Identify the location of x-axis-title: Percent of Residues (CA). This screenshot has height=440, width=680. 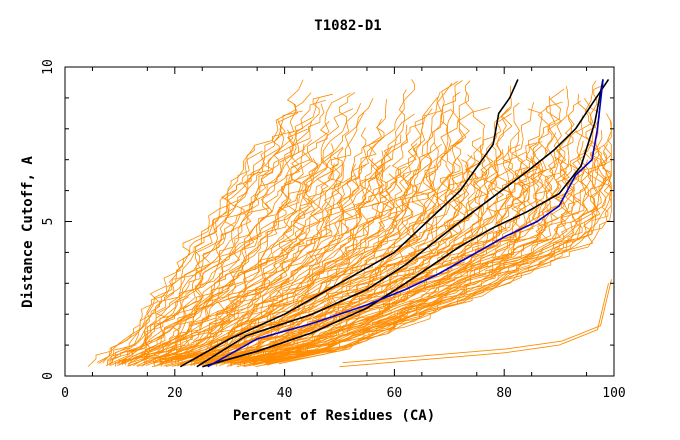
(334, 416).